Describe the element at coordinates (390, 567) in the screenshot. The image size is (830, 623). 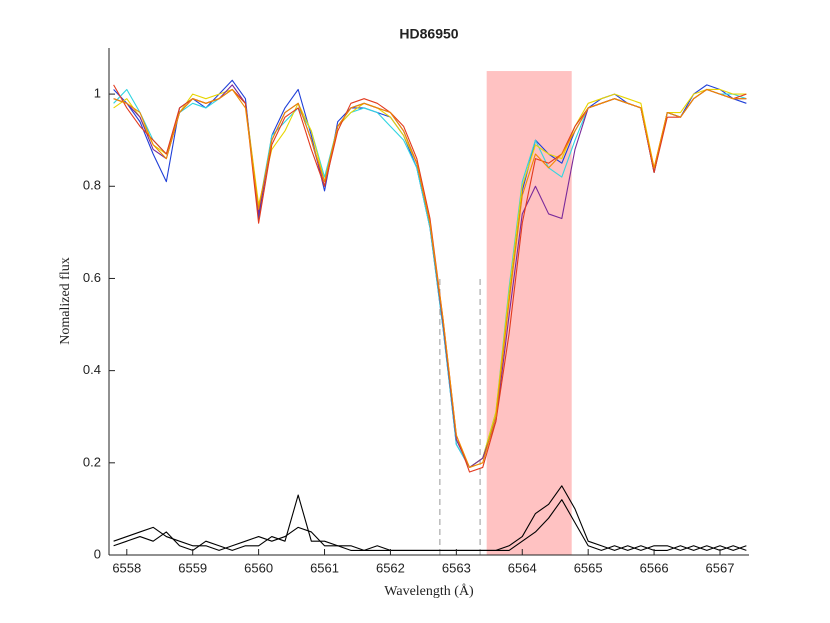
I see `x-tick-label: 6562` at that location.